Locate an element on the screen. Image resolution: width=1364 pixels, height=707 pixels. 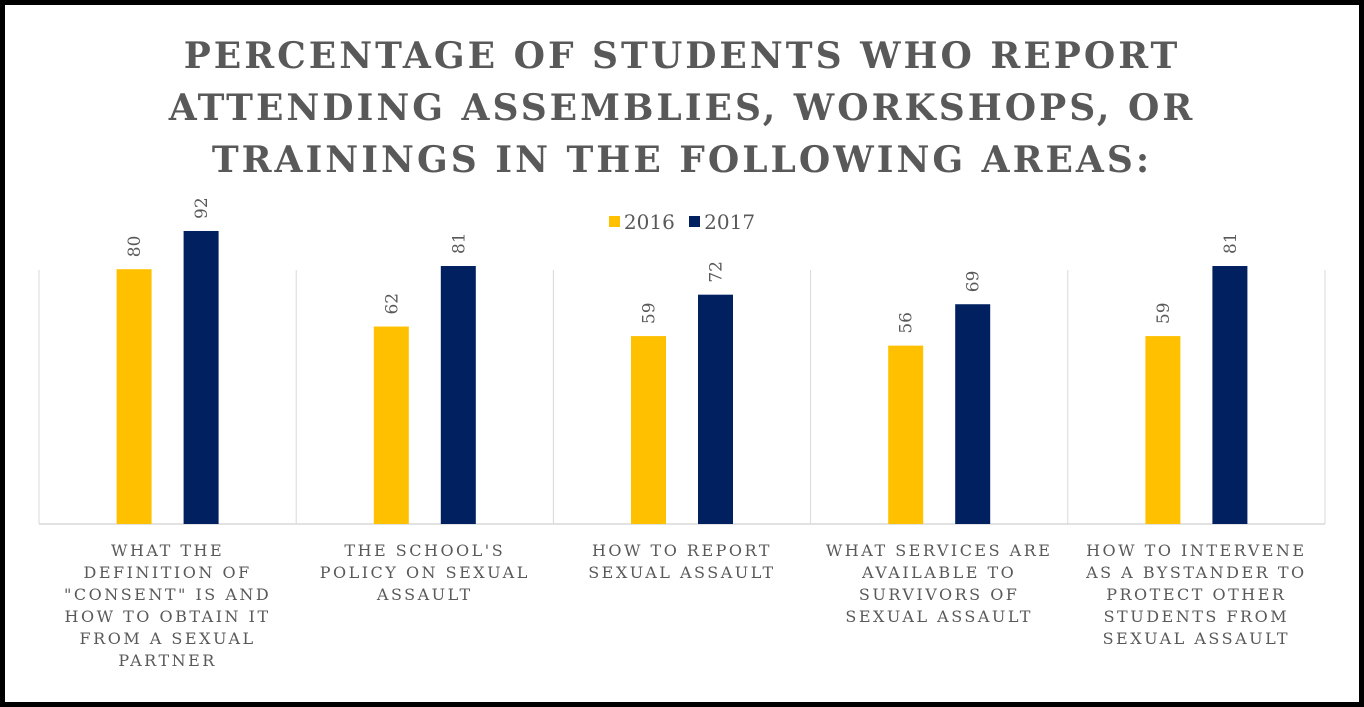
legend-item-2017: 2017 is located at coordinates (722, 222).